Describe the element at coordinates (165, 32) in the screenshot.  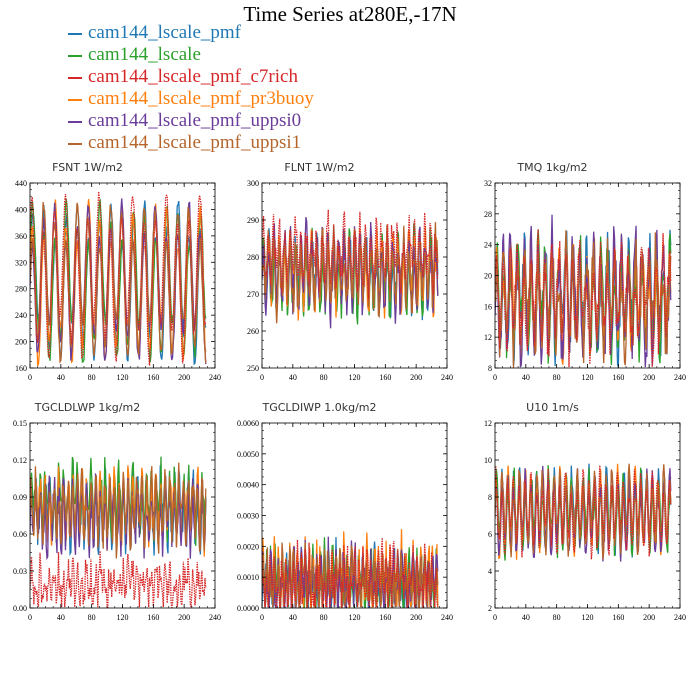
I see `legend-label: cam144_lscale_pmf` at that location.